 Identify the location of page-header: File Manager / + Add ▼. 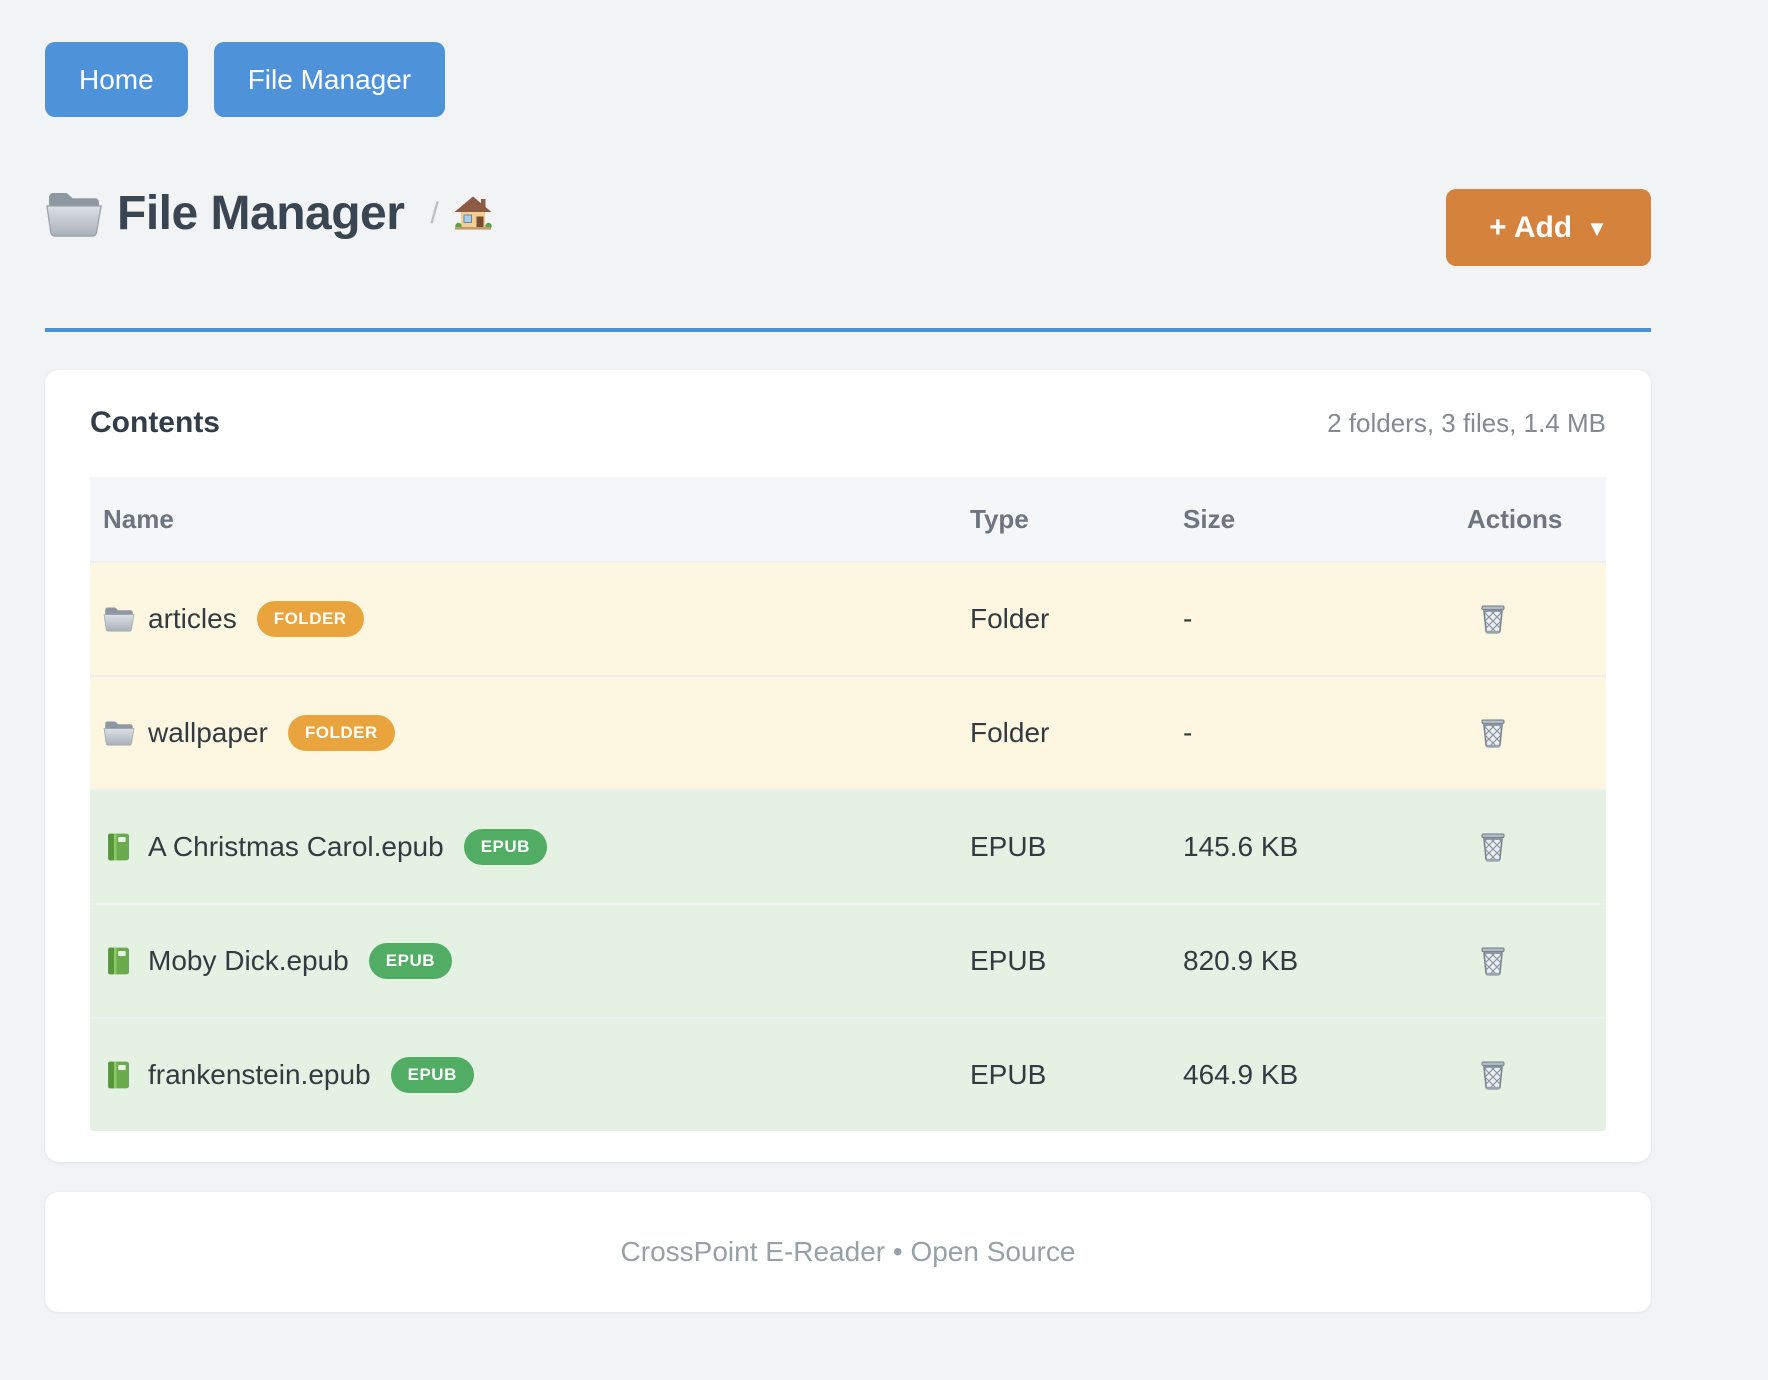
(848, 224).